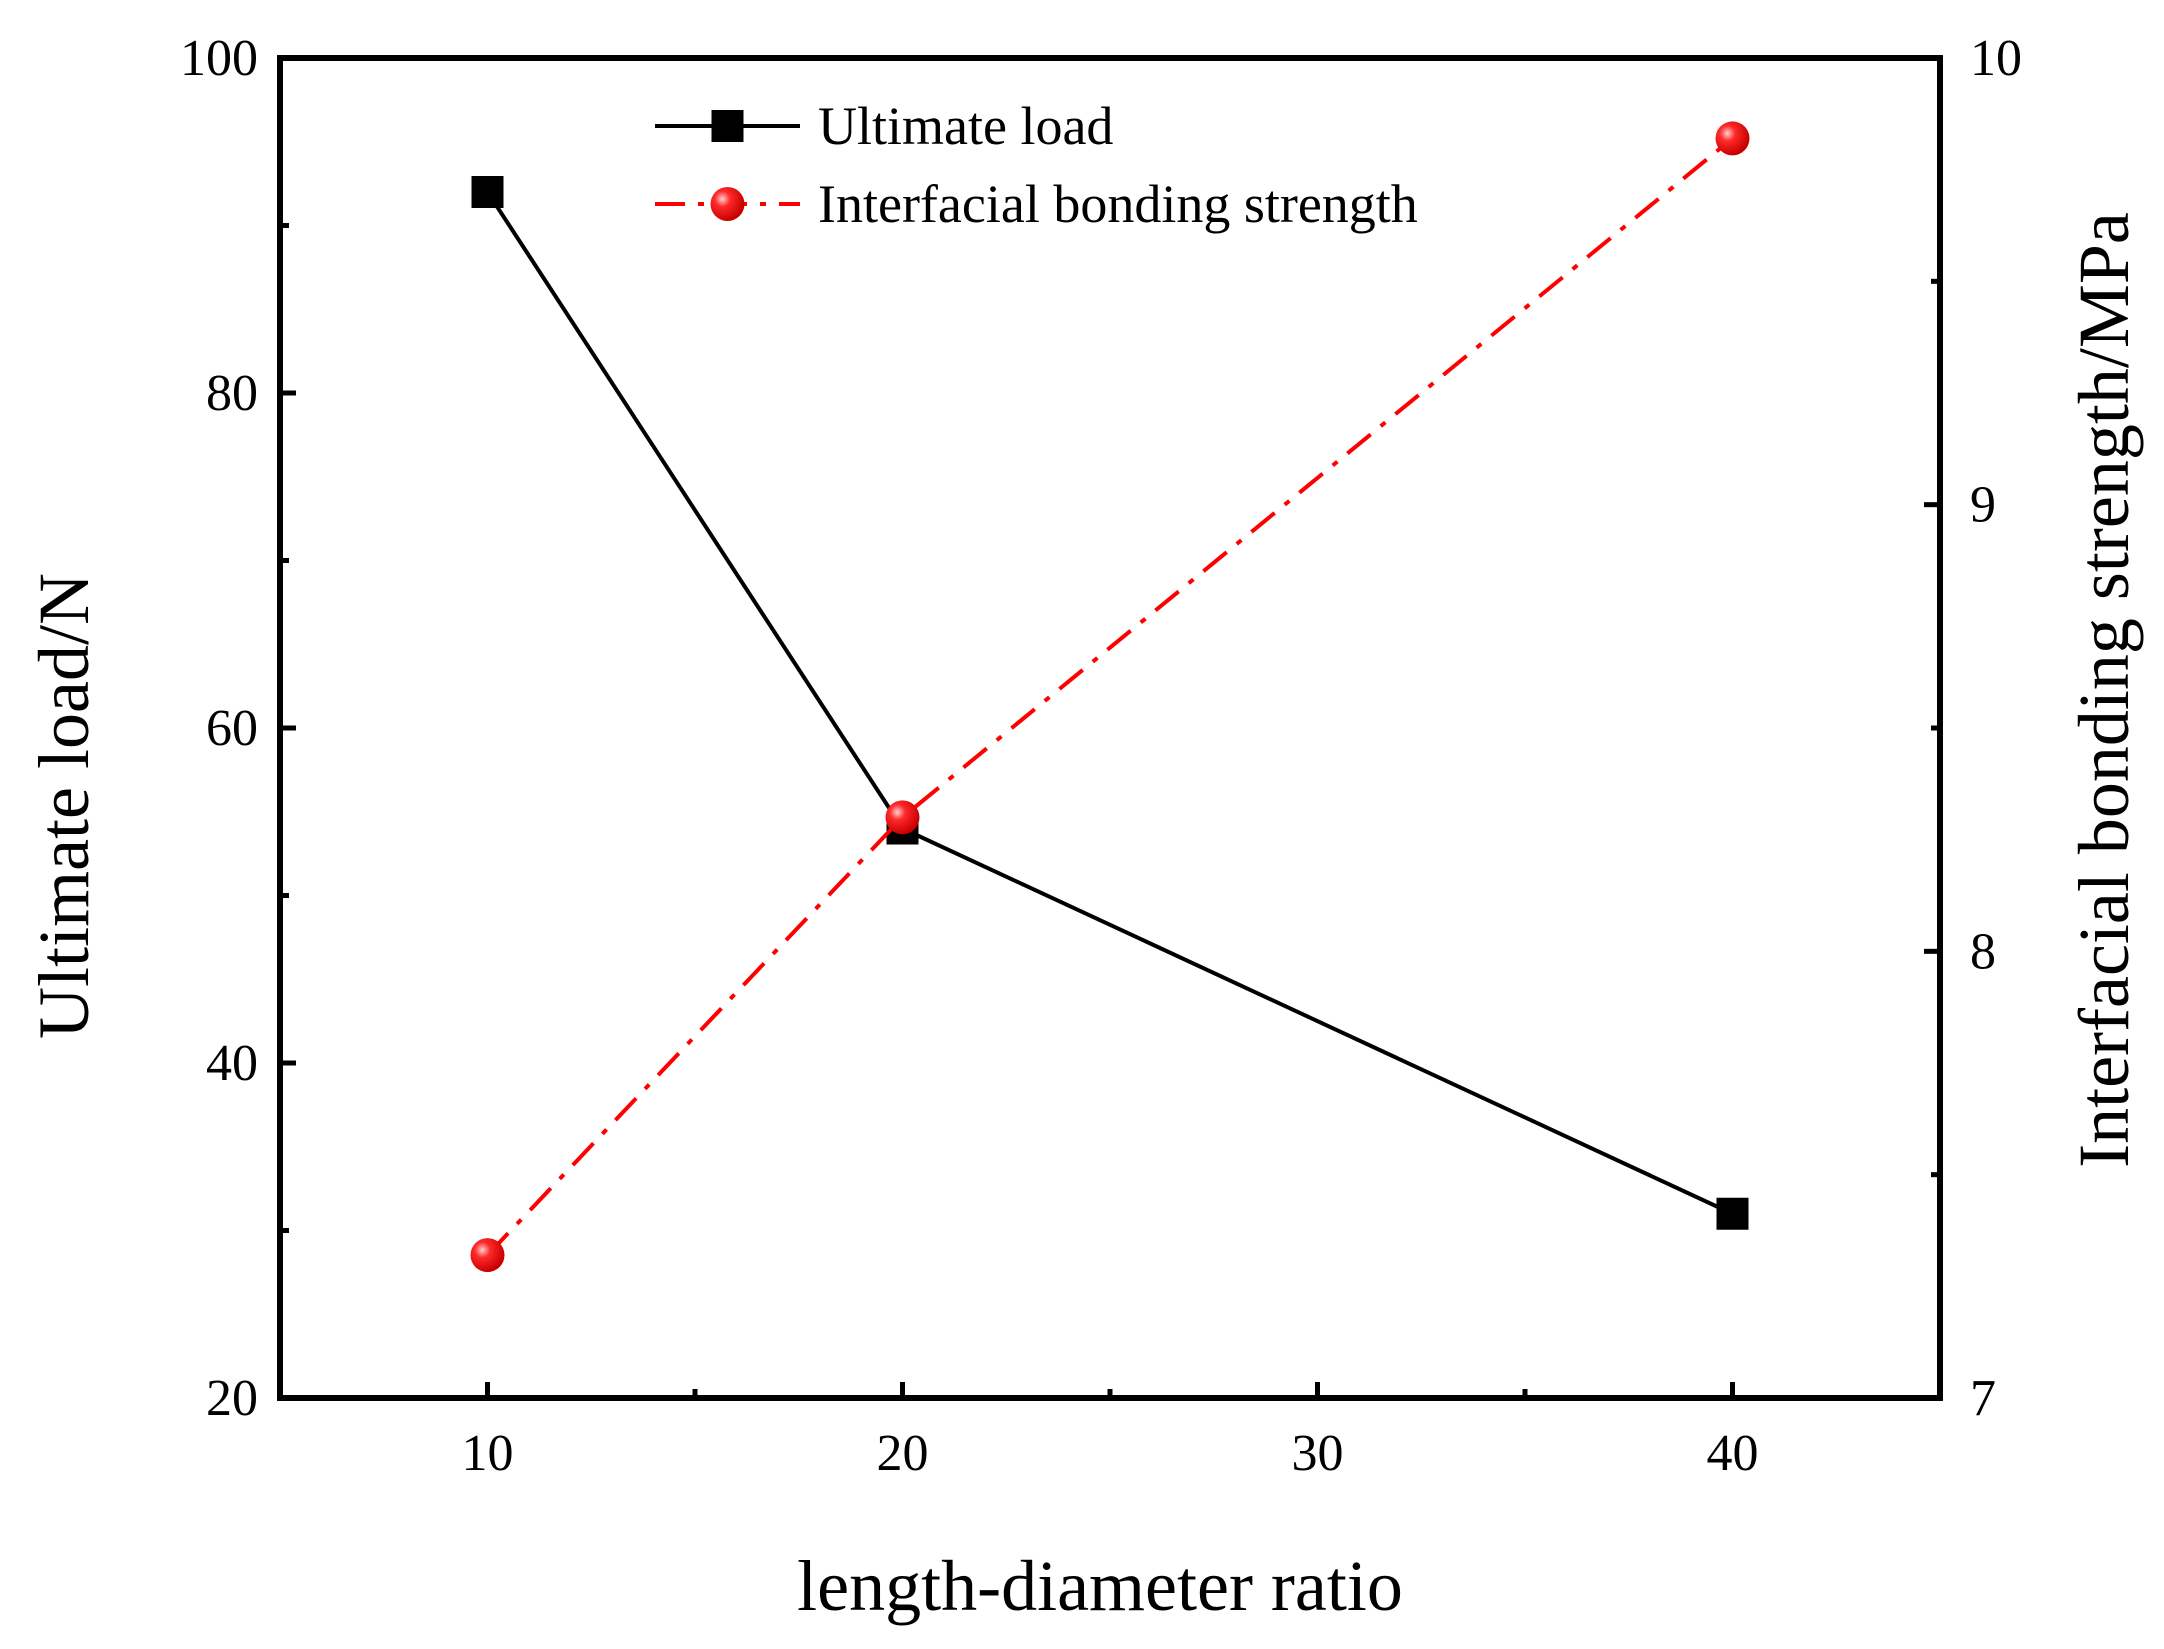 This screenshot has width=2164, height=1649. What do you see at coordinates (232, 728) in the screenshot?
I see `y-left-tick-label: 60` at bounding box center [232, 728].